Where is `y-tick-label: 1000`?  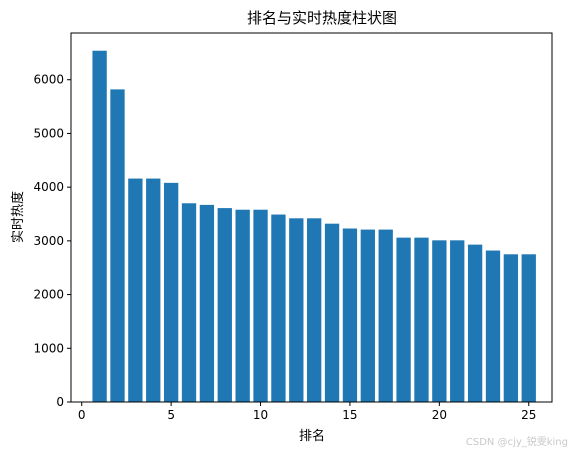 y-tick-label: 1000 is located at coordinates (48, 348).